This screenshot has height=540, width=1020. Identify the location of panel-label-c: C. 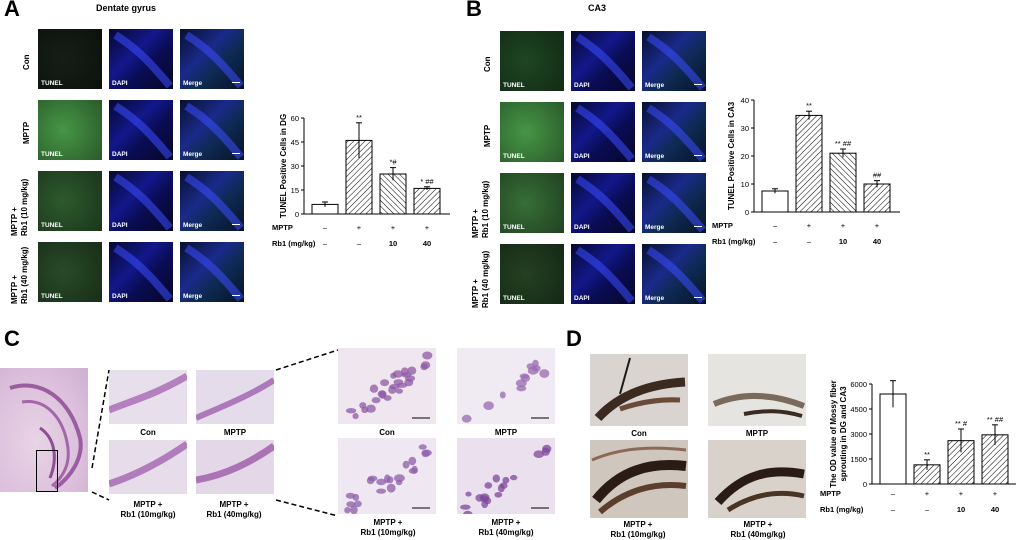
(12, 338).